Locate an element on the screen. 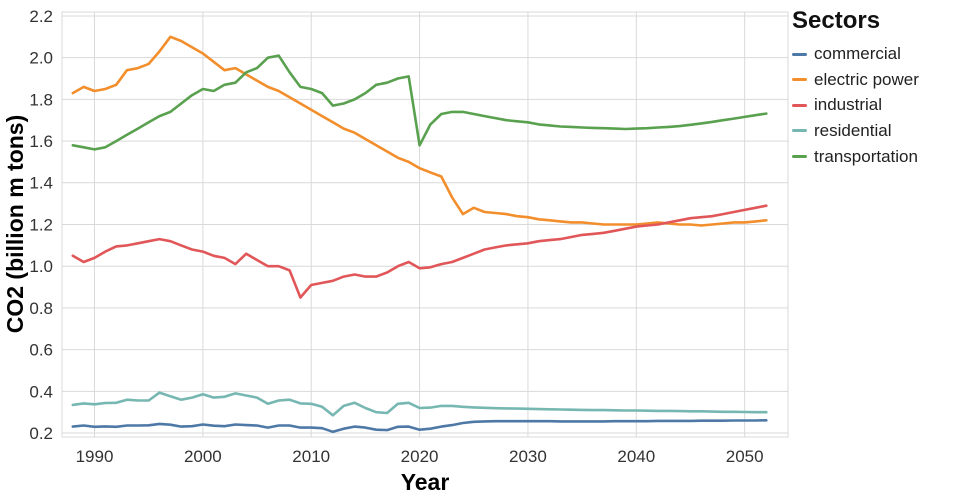  legend-item-label: transportation is located at coordinates (866, 156).